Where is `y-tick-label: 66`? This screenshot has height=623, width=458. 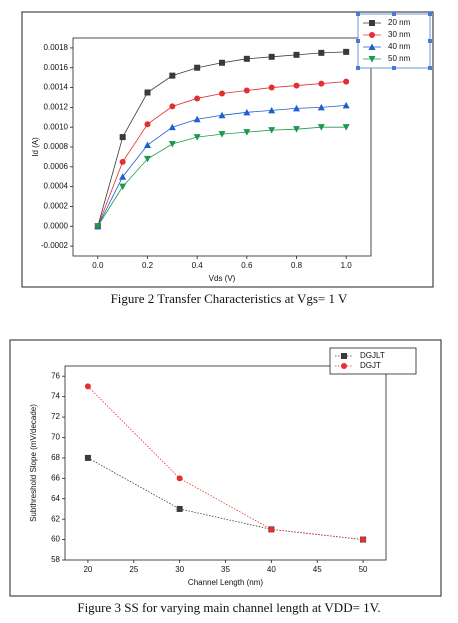
y-tick-label: 66 is located at coordinates (55, 477).